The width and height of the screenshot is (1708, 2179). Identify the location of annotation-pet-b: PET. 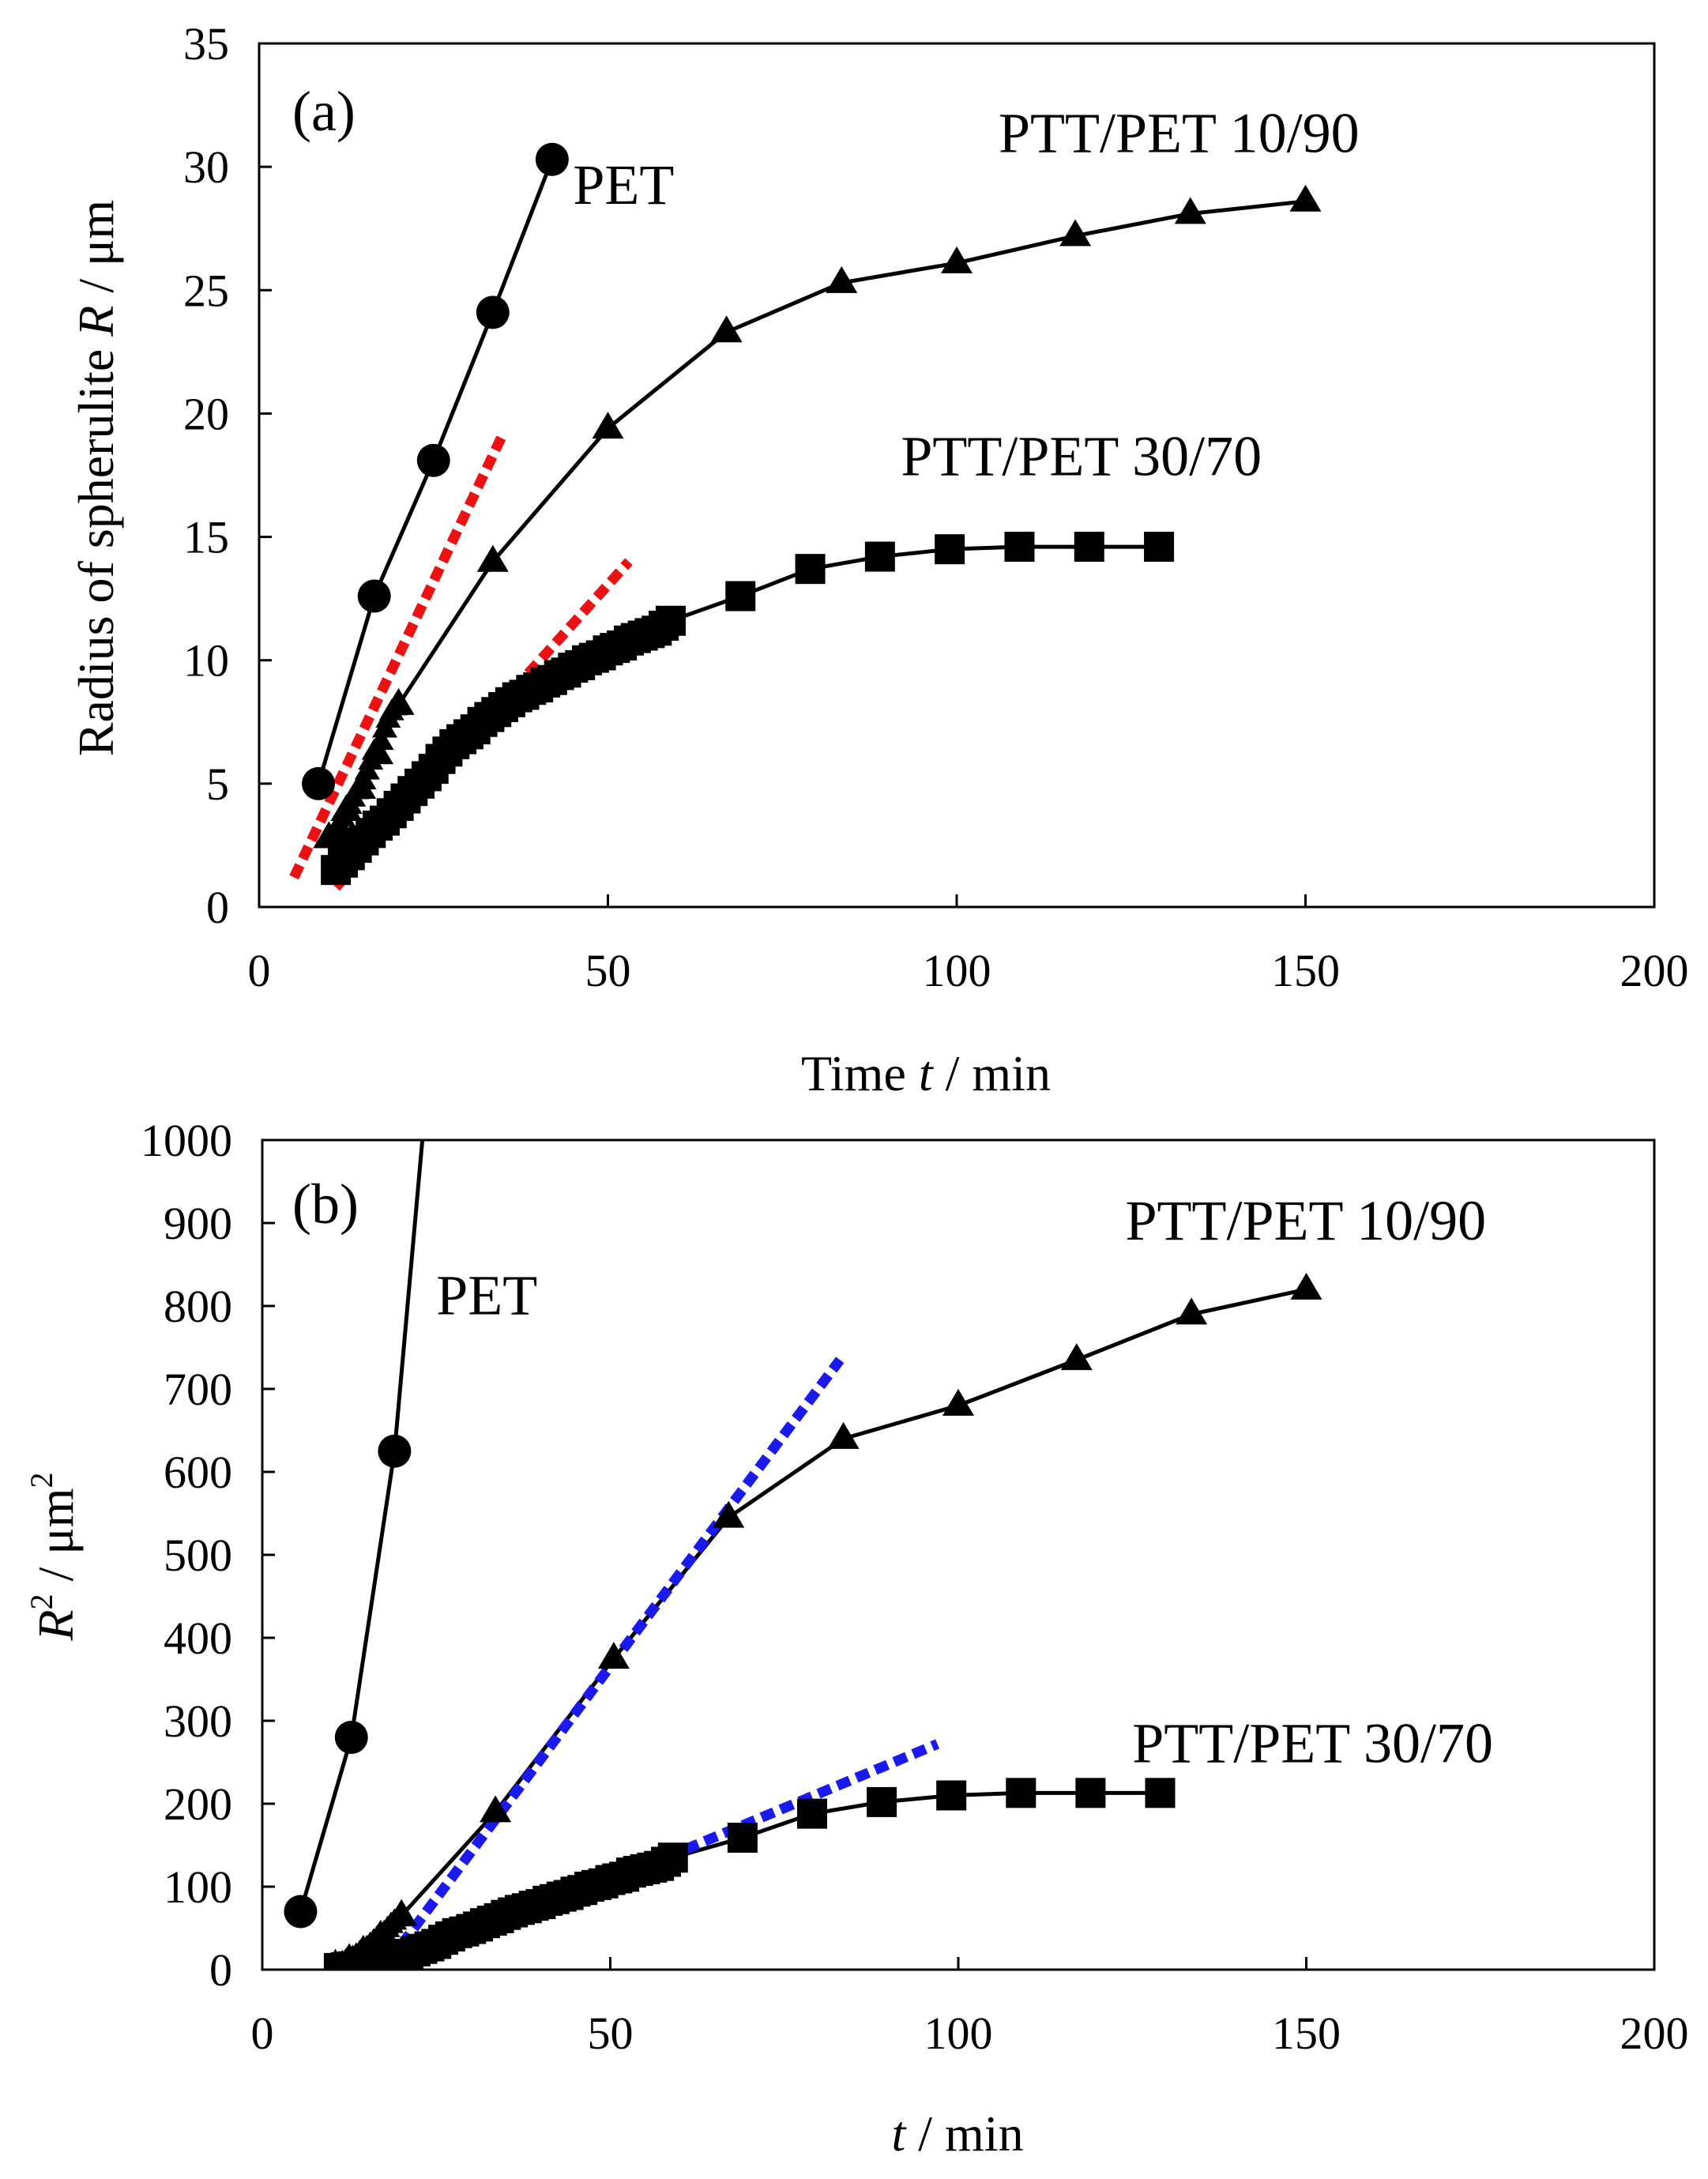
(486, 1296).